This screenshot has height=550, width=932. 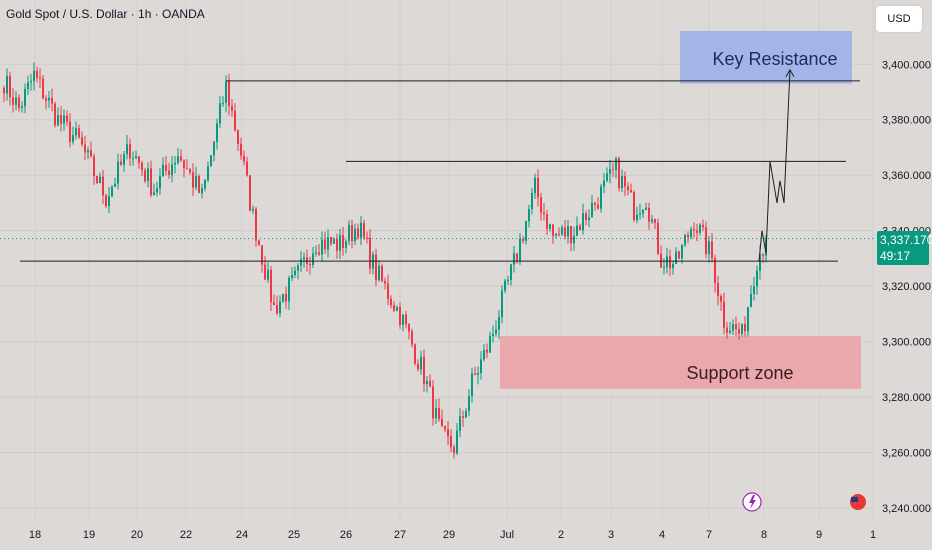 What do you see at coordinates (906, 509) in the screenshot?
I see `y-tick-label: 3,240.000` at bounding box center [906, 509].